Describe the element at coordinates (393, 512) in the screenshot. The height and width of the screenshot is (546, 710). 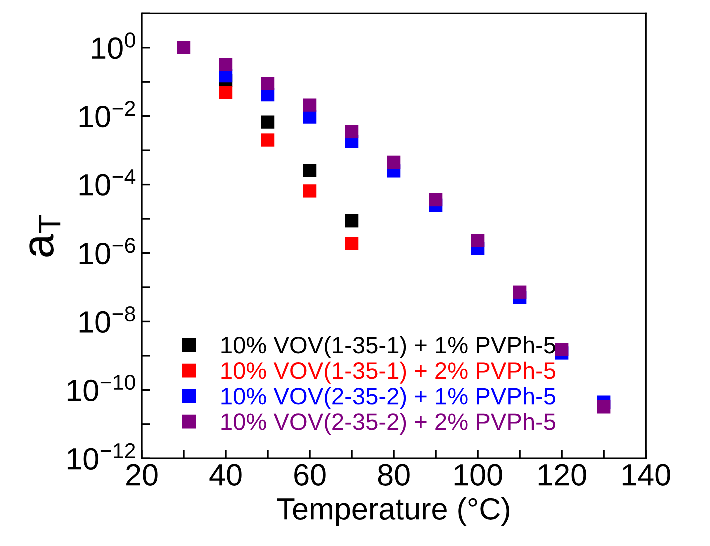
I see `x-axis-title: Temperature (°C)` at that location.